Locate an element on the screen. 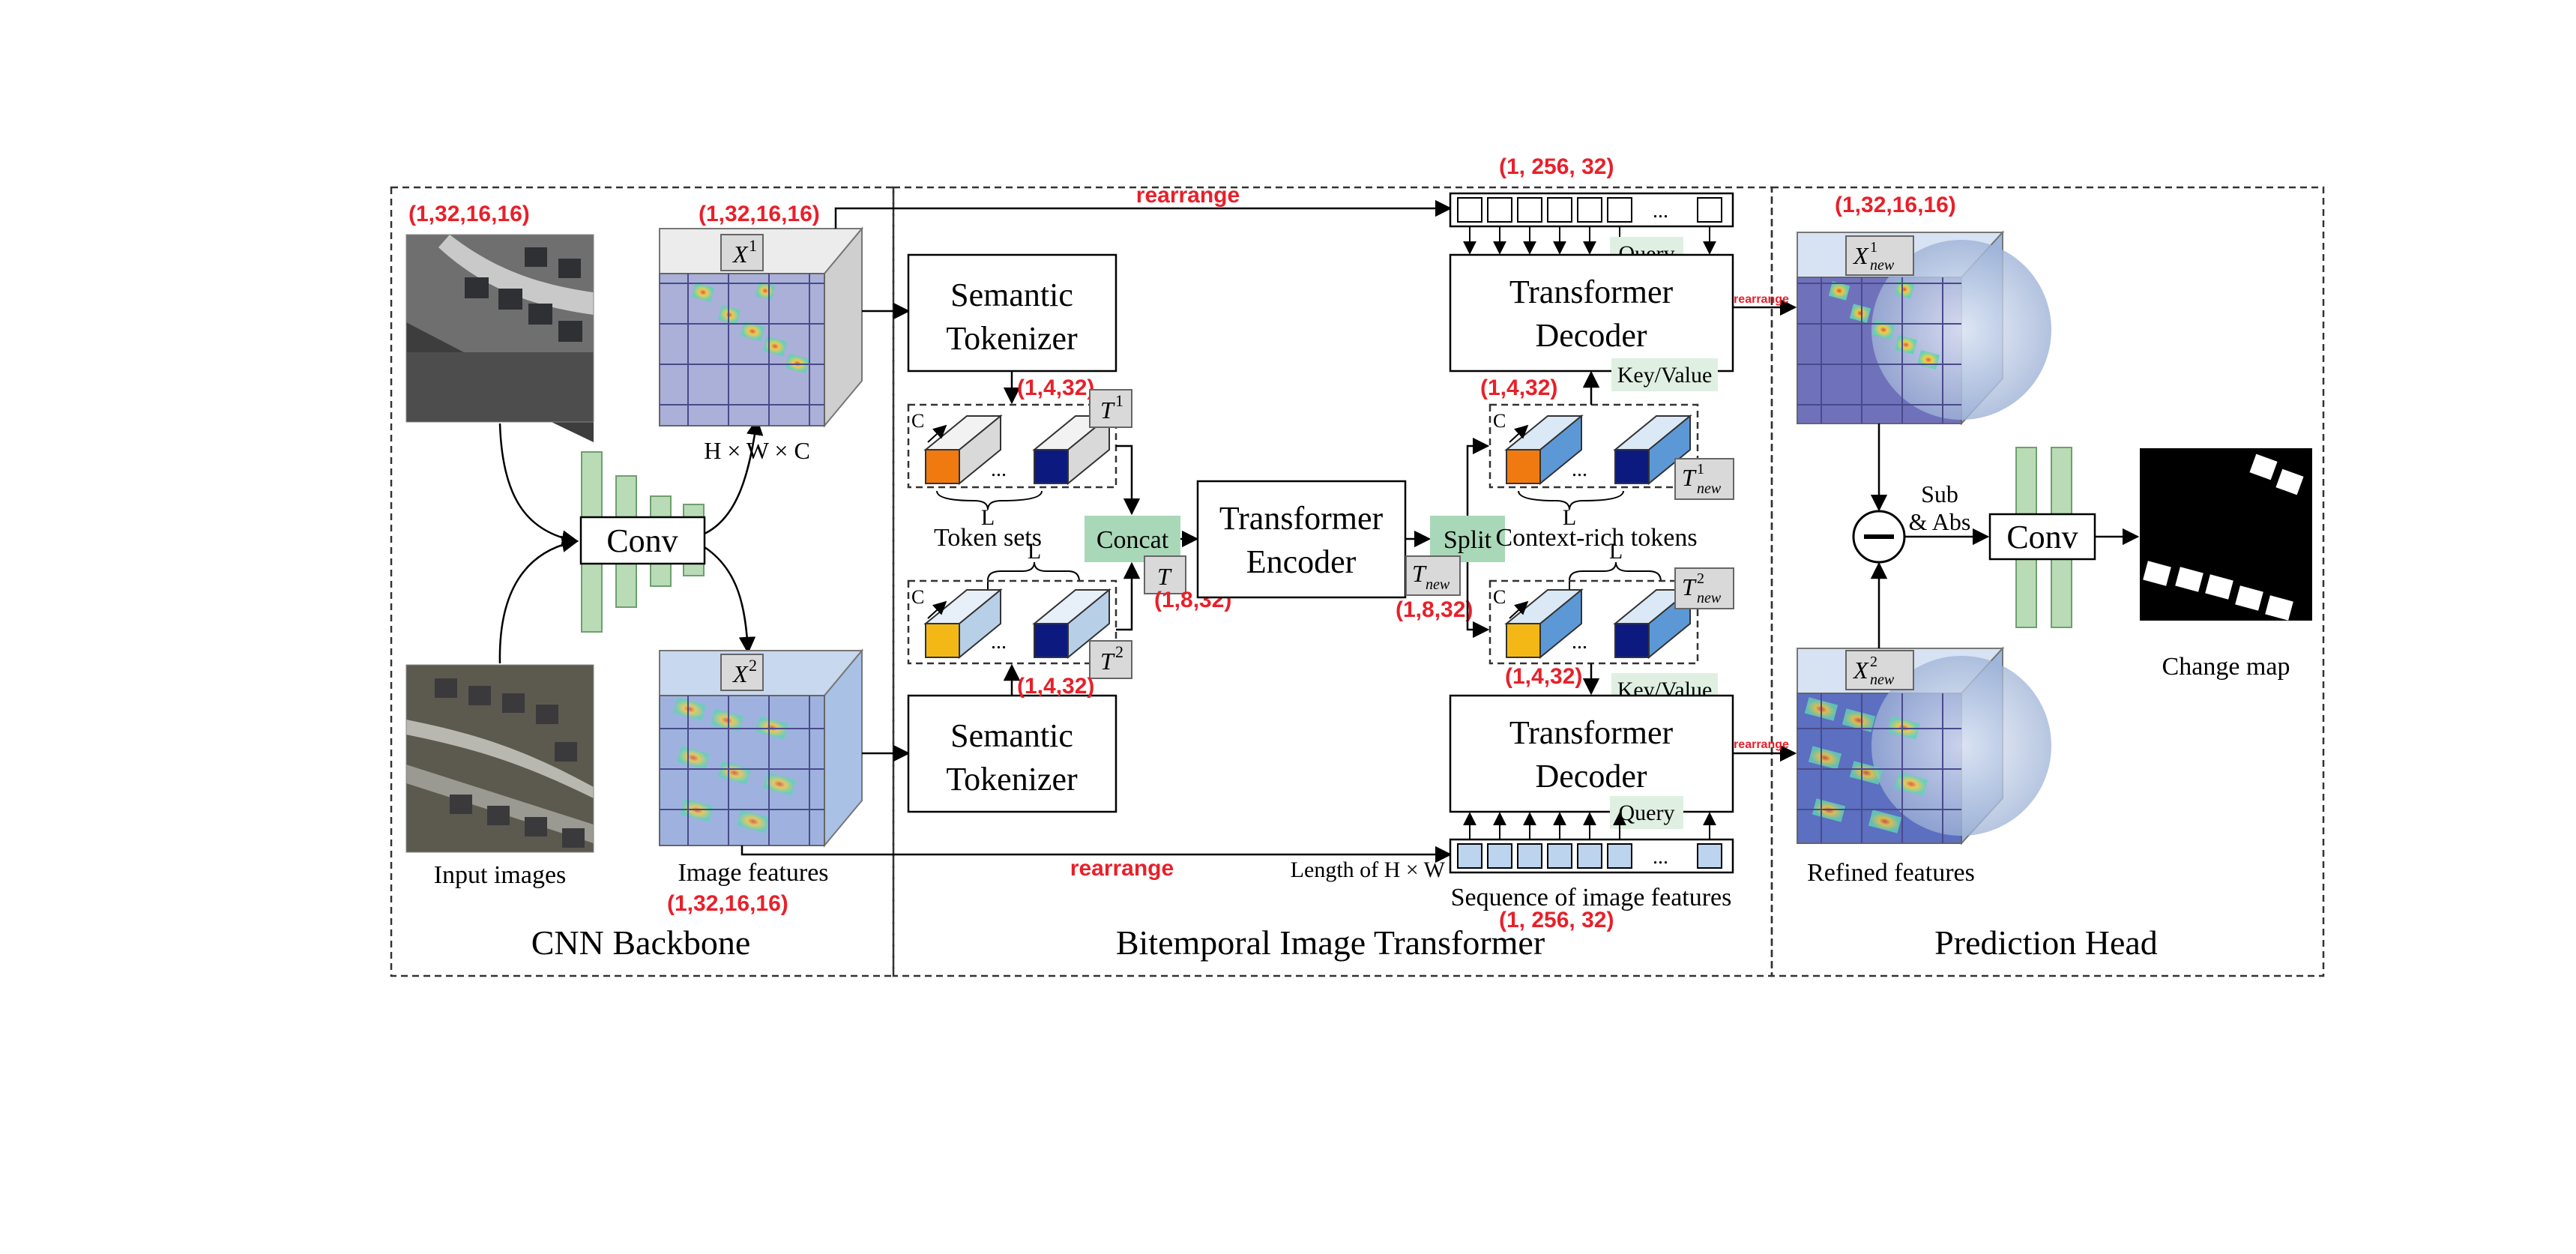 The height and width of the screenshot is (1254, 2576). transformer-decoder-2-line1: Transformer is located at coordinates (1591, 732).